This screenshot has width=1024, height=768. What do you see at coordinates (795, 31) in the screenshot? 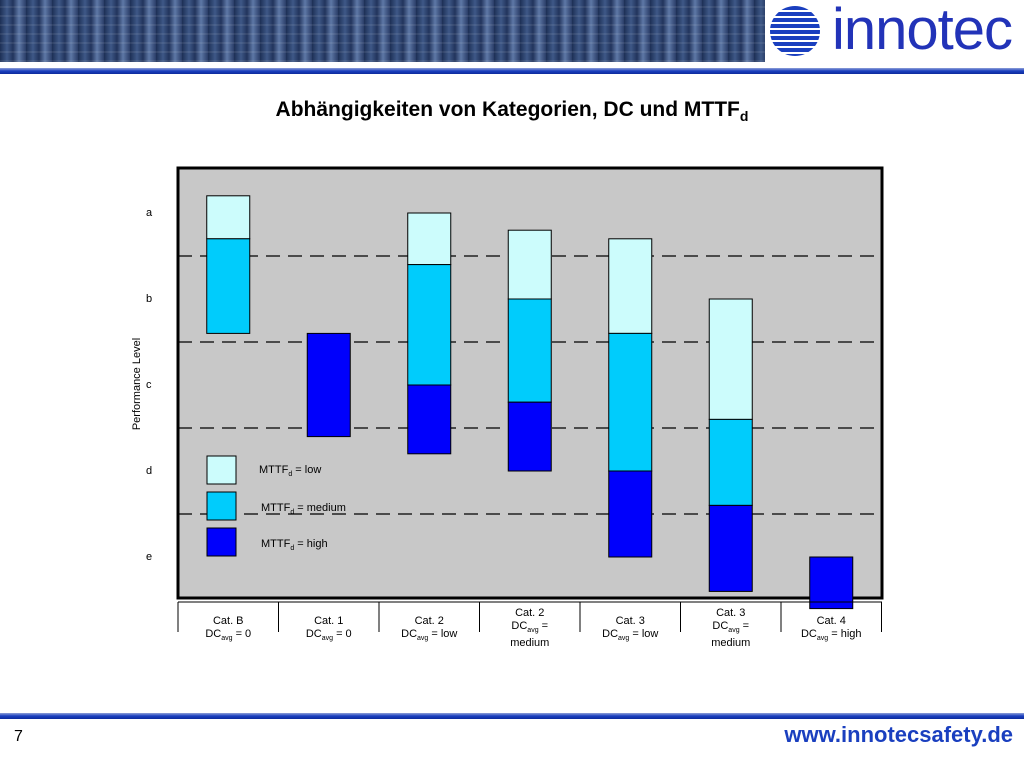
I see `innotec-logo-icon` at bounding box center [795, 31].